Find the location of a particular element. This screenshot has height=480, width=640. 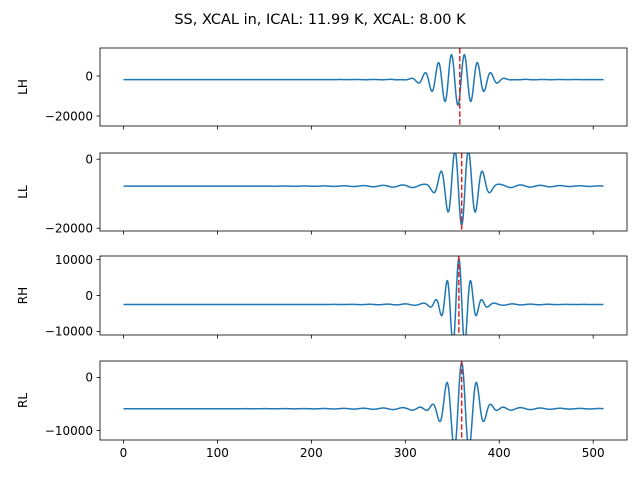

y-tick-label: 10000 is located at coordinates (74, 260).